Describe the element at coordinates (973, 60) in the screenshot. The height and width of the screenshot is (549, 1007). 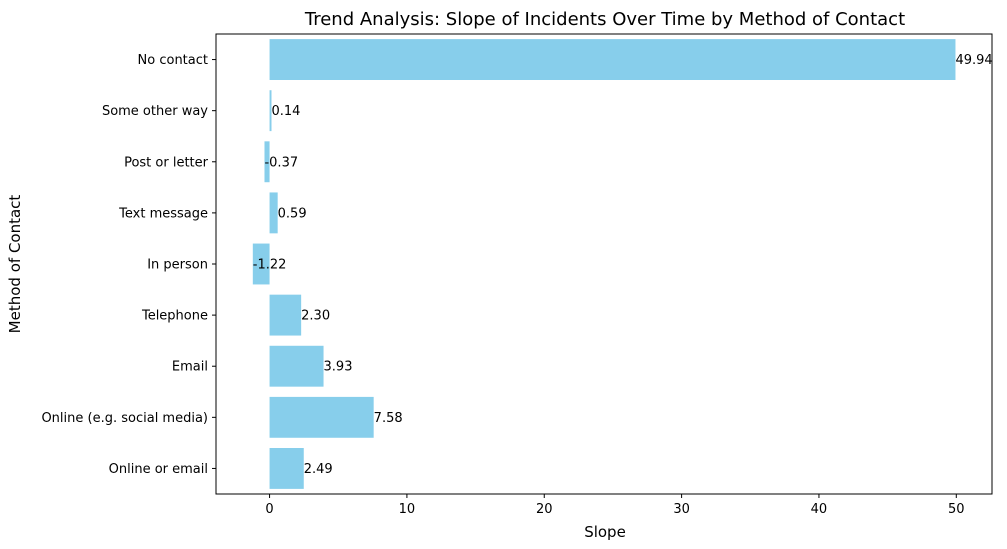
I see `data-label: 49.94` at that location.